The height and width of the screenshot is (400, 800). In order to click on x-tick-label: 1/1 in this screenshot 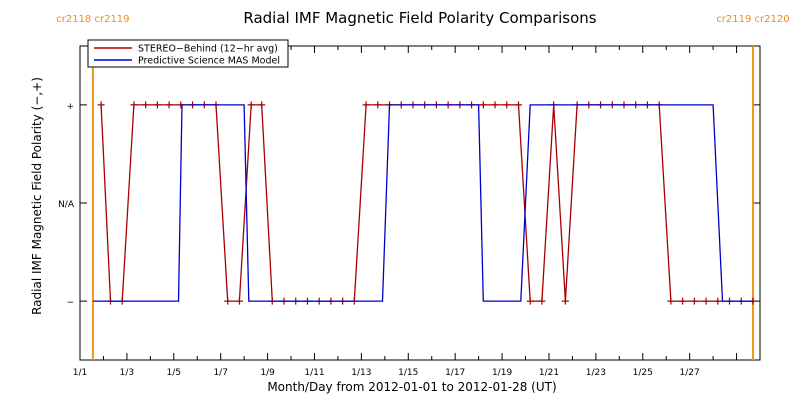, I will do `click(80, 373)`.